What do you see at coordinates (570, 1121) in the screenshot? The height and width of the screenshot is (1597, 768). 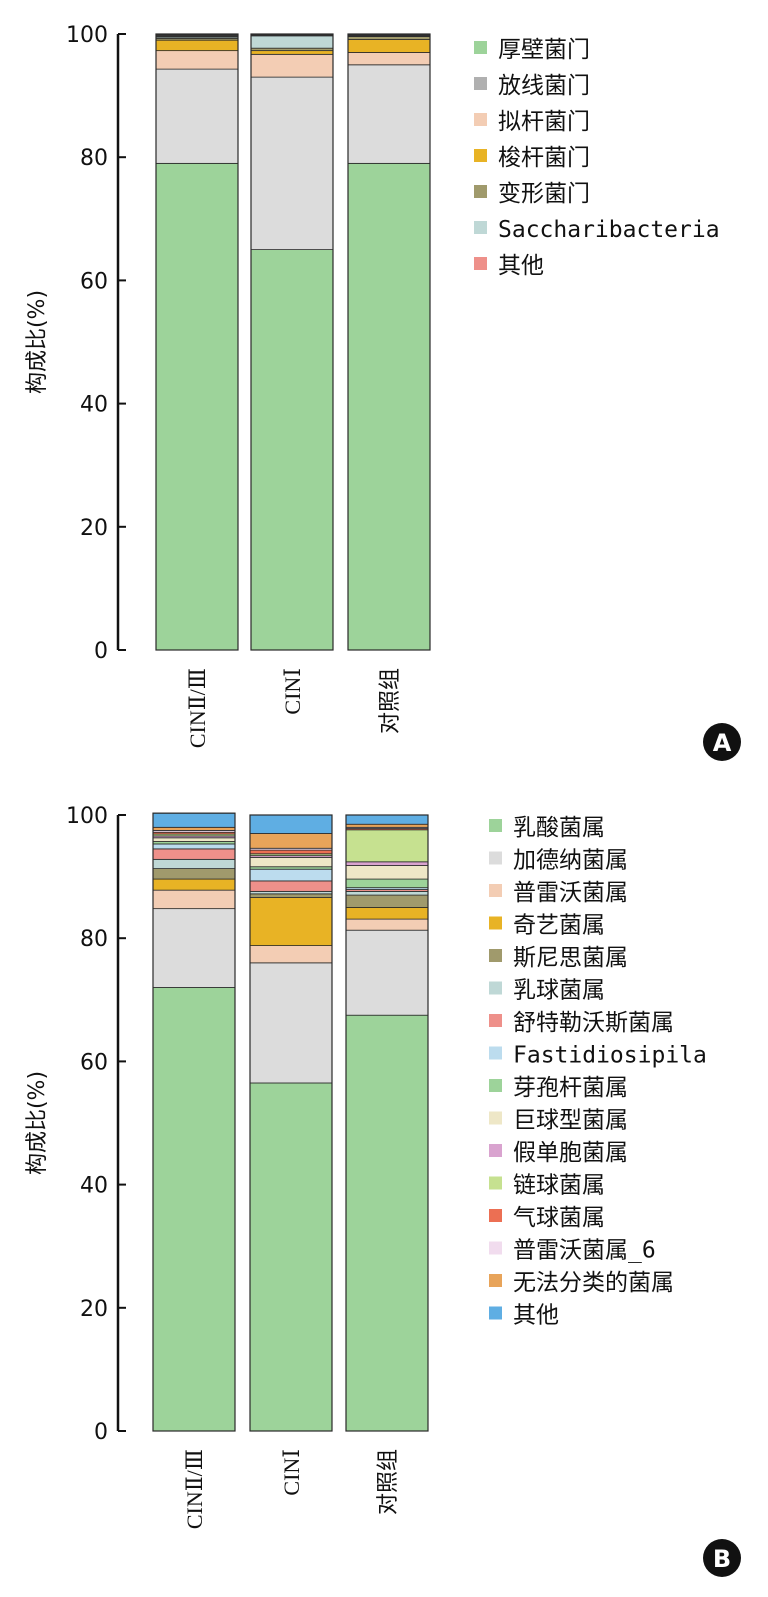 I see `legend-label: 巨球型菌属` at bounding box center [570, 1121].